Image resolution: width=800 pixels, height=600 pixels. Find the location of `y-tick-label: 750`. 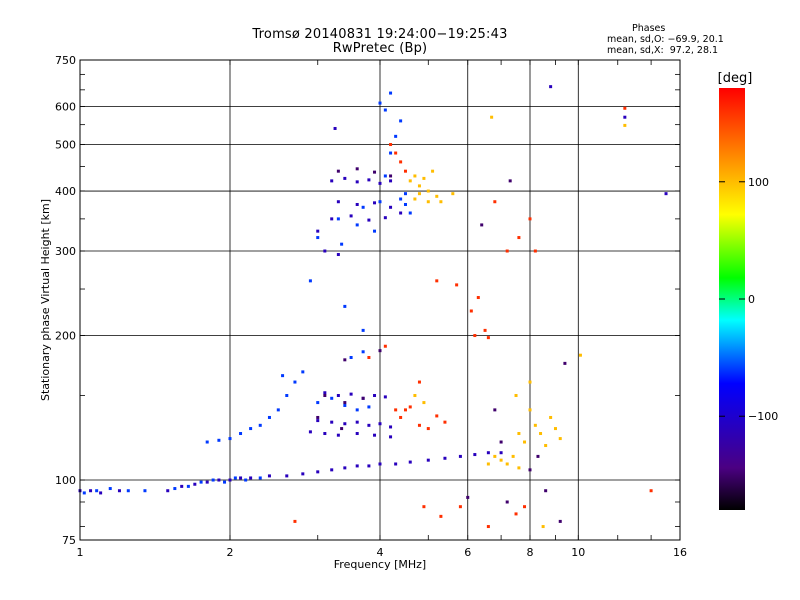

y-tick-label: 750 is located at coordinates (65, 60).